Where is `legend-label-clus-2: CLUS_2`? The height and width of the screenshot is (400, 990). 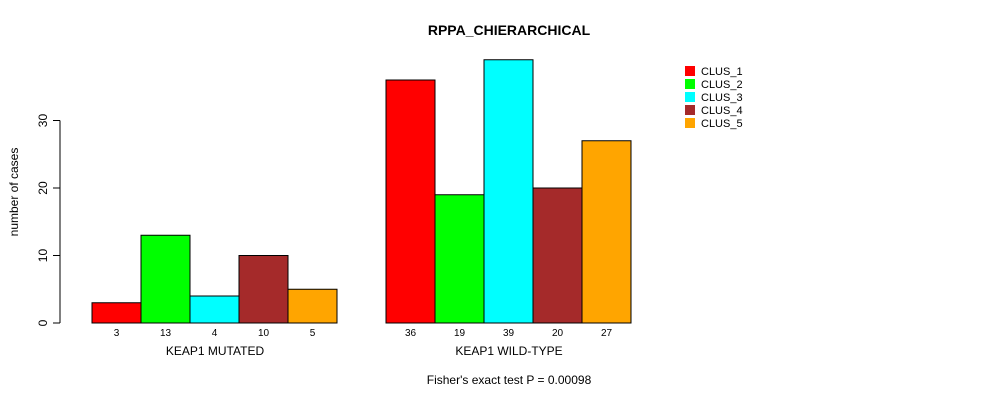 legend-label-clus-2: CLUS_2 is located at coordinates (722, 85).